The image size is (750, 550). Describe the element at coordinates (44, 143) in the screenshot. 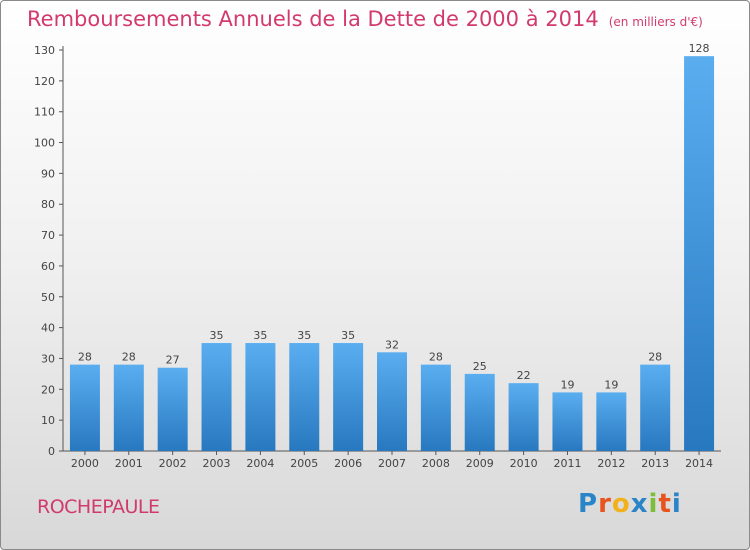

I see `y-tick-label: 100` at that location.